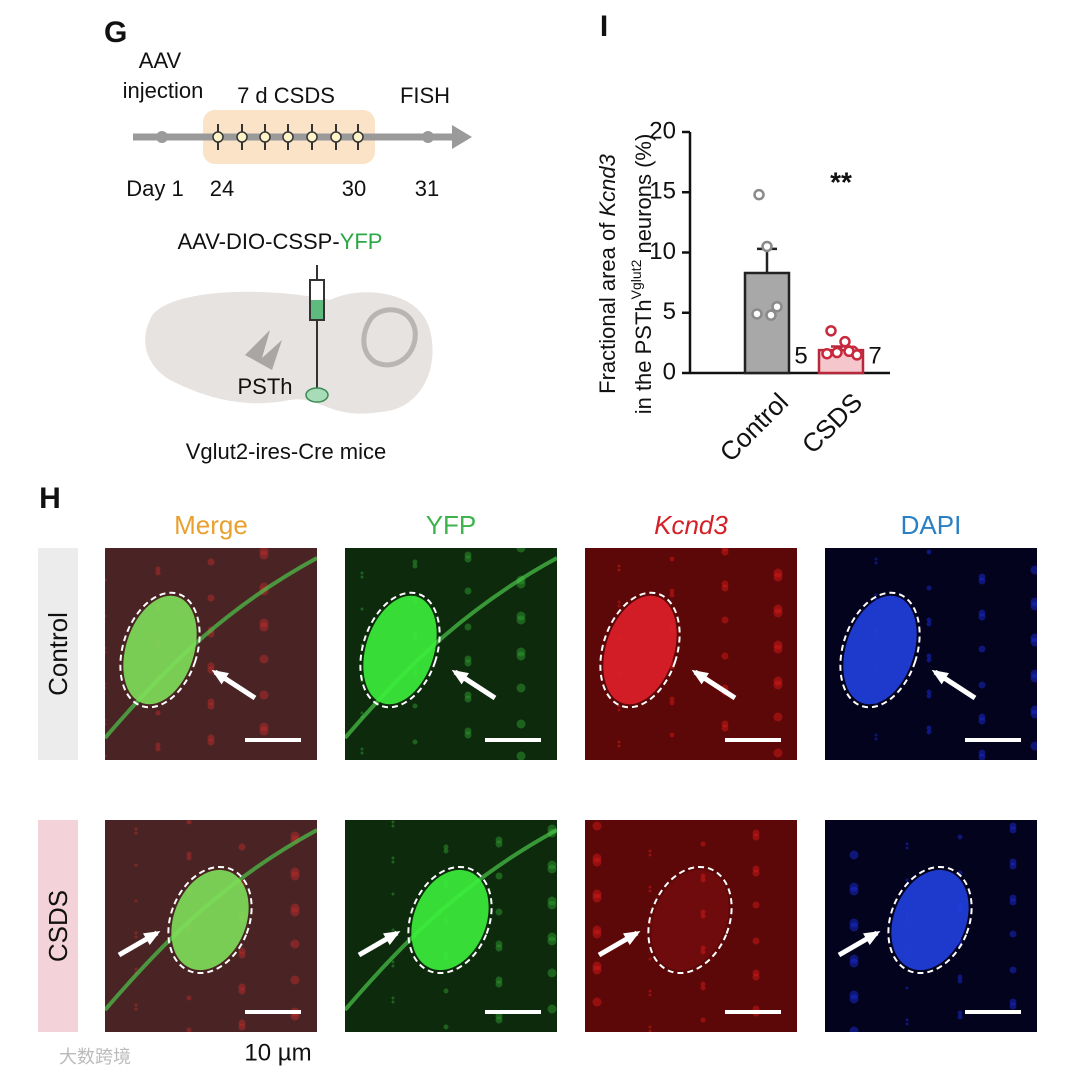 This screenshot has height=1080, width=1080. What do you see at coordinates (841, 181) in the screenshot?
I see `significance: **` at bounding box center [841, 181].